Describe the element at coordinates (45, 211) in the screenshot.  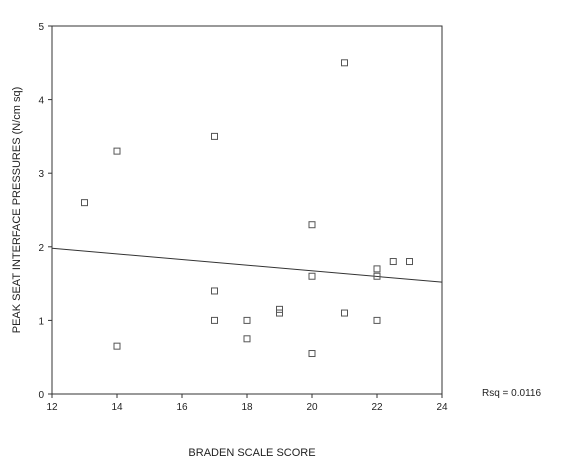
I see `y-axis-ticks: 0 1 2 3 4 5` at that location.